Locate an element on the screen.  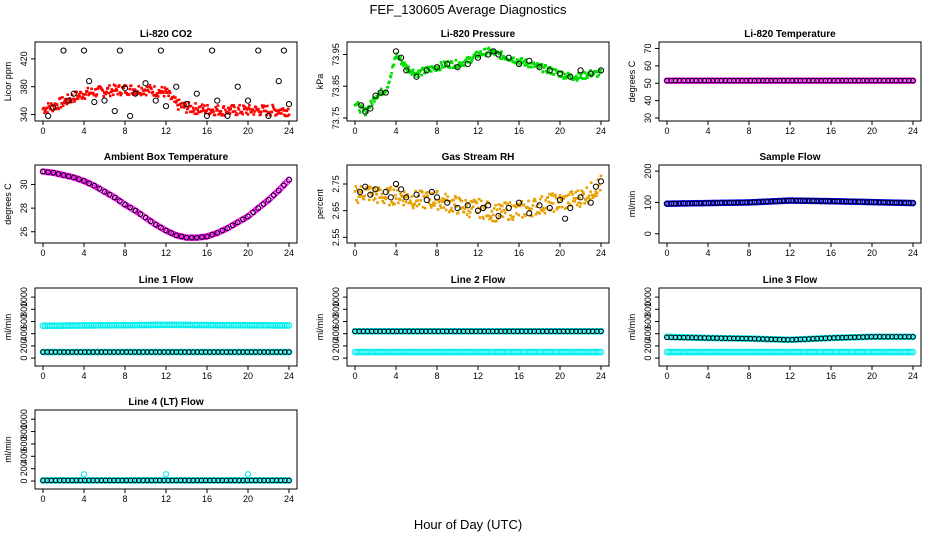
x-tick-label: 24 is located at coordinates (601, 376).